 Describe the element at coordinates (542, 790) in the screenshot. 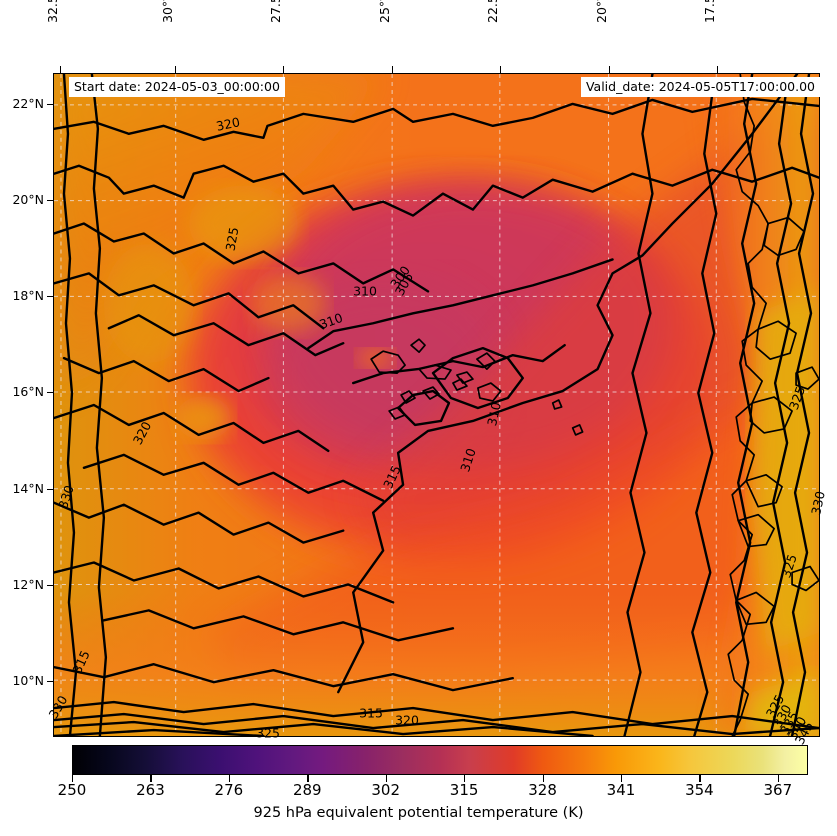

I see `colorbar-tick-label-6: 328` at that location.